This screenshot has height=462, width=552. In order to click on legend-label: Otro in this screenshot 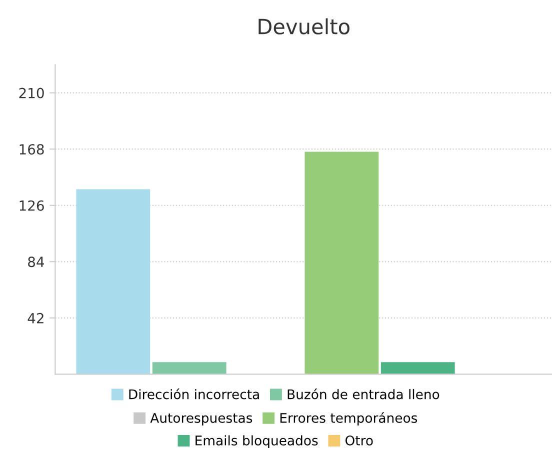, I will do `click(359, 441)`.